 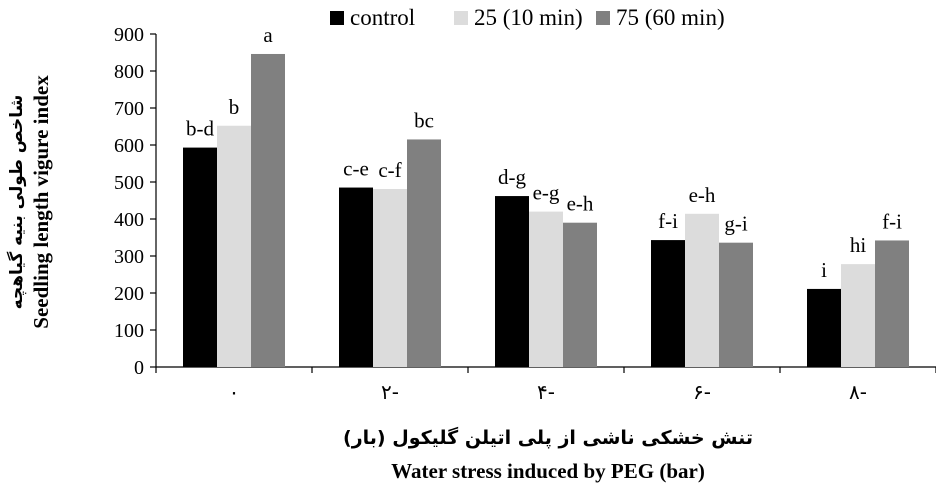 I want to click on y-axis-title-english: Seedling length vigure index, so click(x=41, y=202).